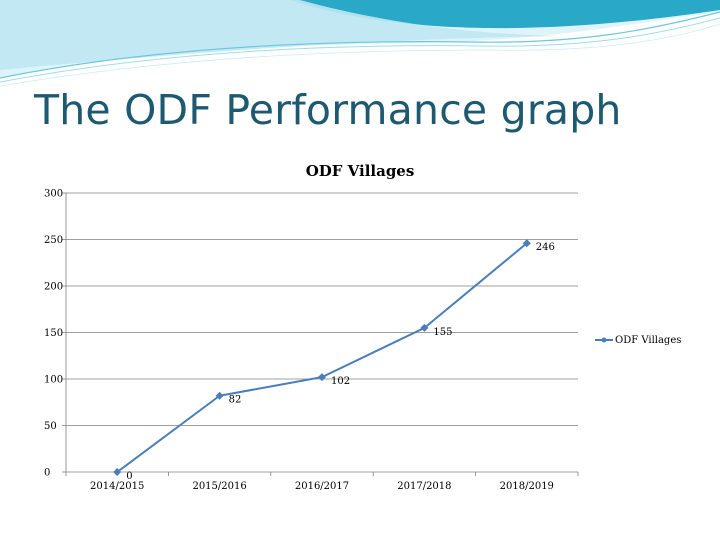 Image resolution: width=720 pixels, height=540 pixels. I want to click on x-tick-label: 2018/2019, so click(527, 486).